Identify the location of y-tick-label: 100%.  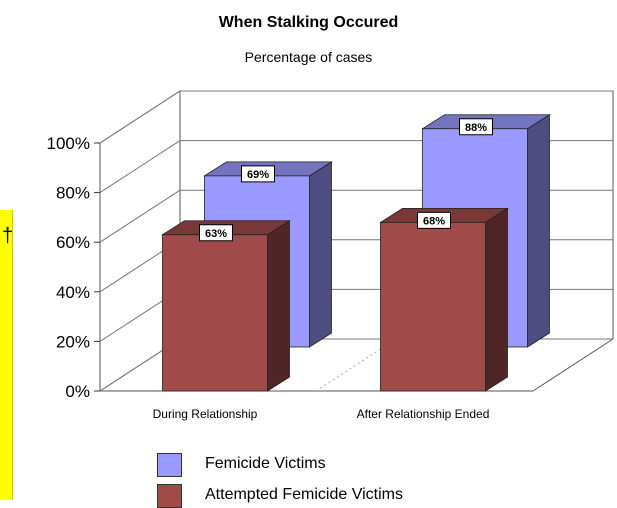
(68, 143).